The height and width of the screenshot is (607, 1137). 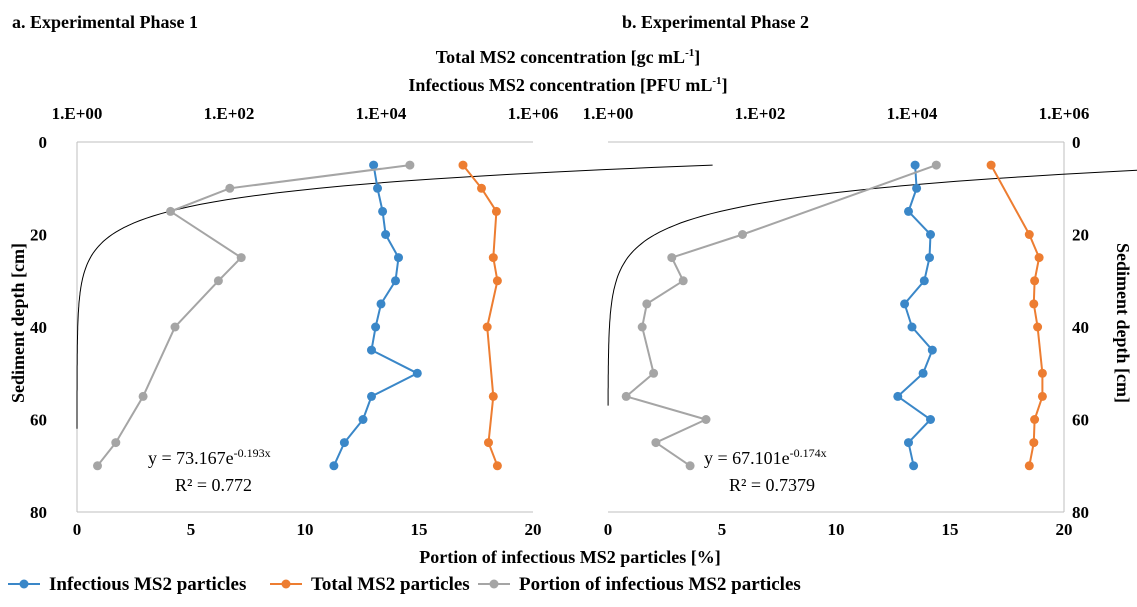 What do you see at coordinates (660, 584) in the screenshot?
I see `legend-label: Portion of infectious MS2 particles` at bounding box center [660, 584].